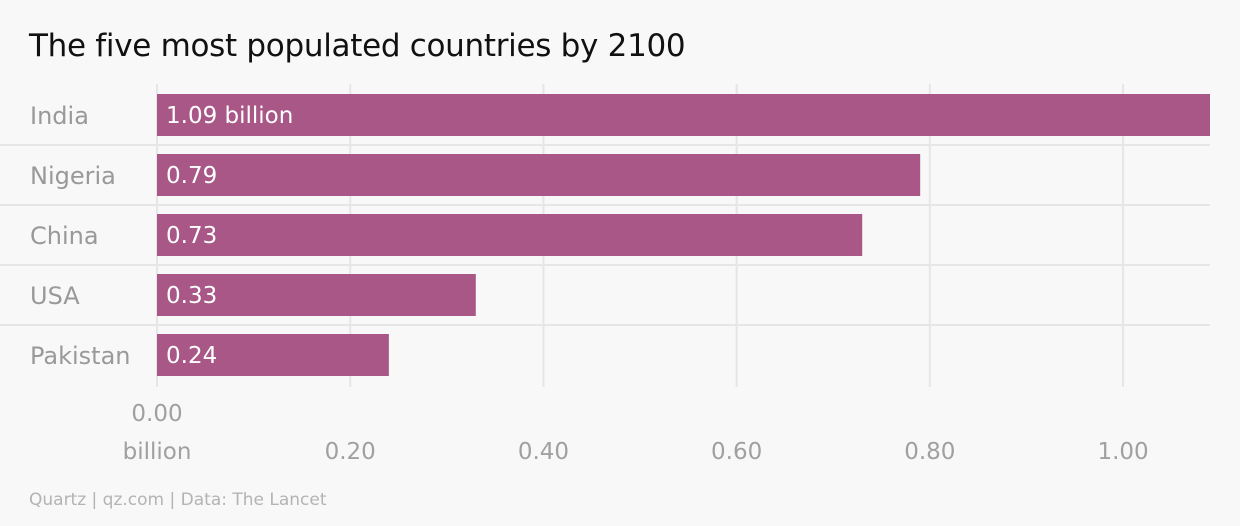  I want to click on source-note: Quartz | qz.com | Data: The Lancet, so click(178, 500).